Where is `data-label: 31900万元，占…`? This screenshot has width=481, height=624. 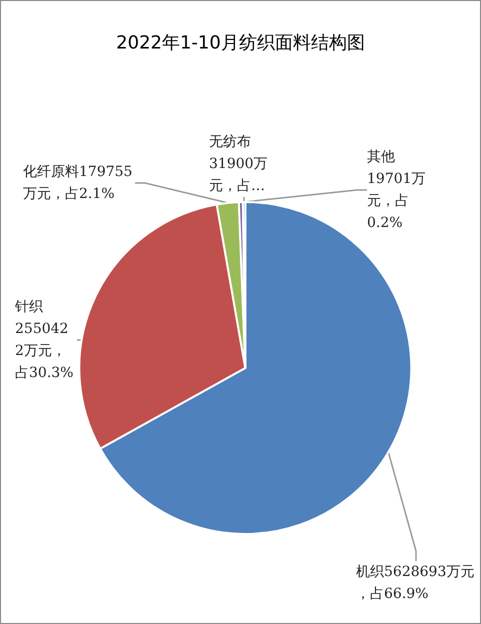
data-label: 31900万元，占… is located at coordinates (238, 175).